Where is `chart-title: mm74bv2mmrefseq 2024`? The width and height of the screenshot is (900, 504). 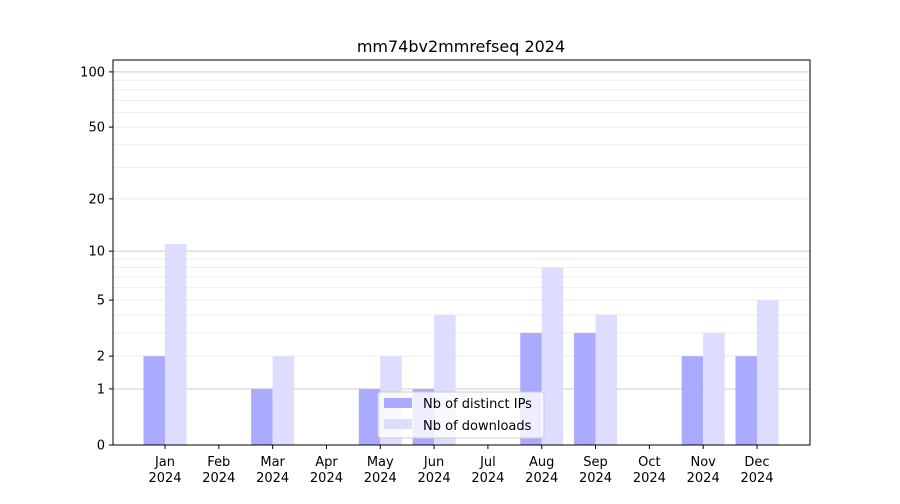 chart-title: mm74bv2mmrefseq 2024 is located at coordinates (461, 46).